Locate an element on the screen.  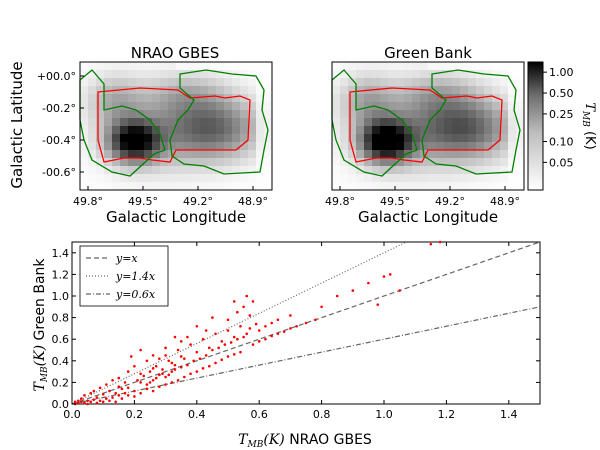
map-ytick-label: -00.2° is located at coordinates (59, 108).